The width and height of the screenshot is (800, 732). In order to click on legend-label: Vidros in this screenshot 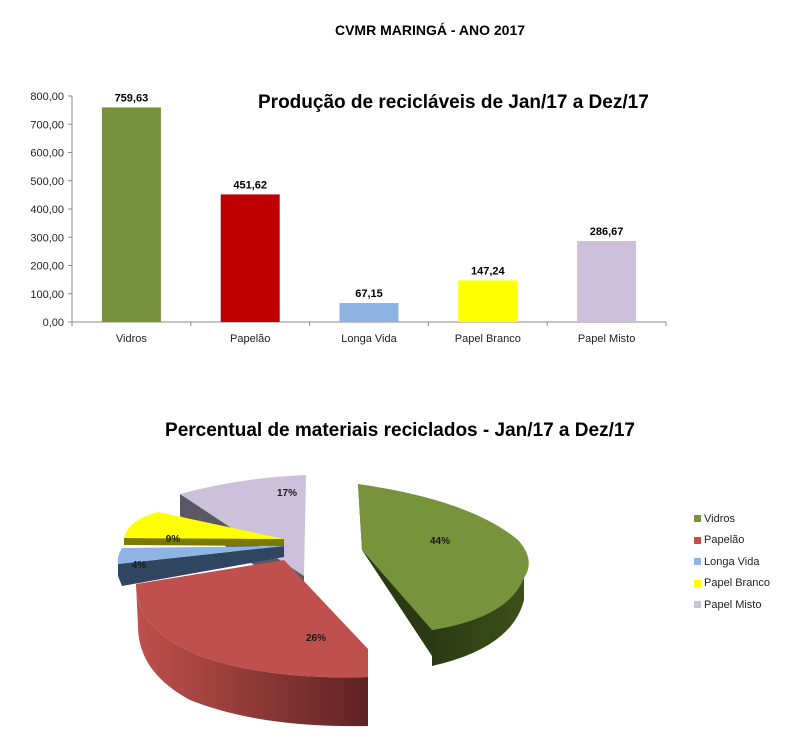, I will do `click(719, 518)`.